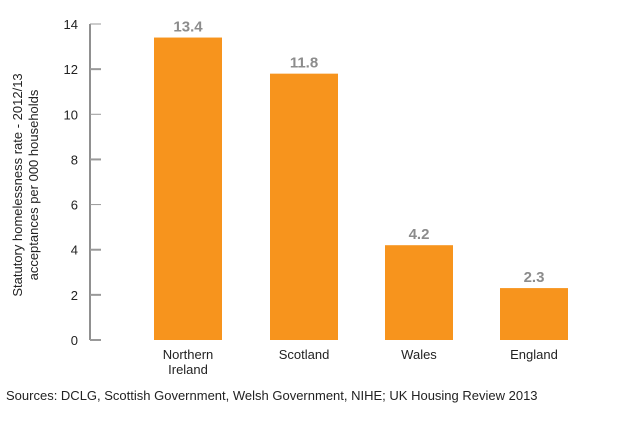 The height and width of the screenshot is (427, 620). Describe the element at coordinates (74, 205) in the screenshot. I see `y-tick-label: 6` at that location.